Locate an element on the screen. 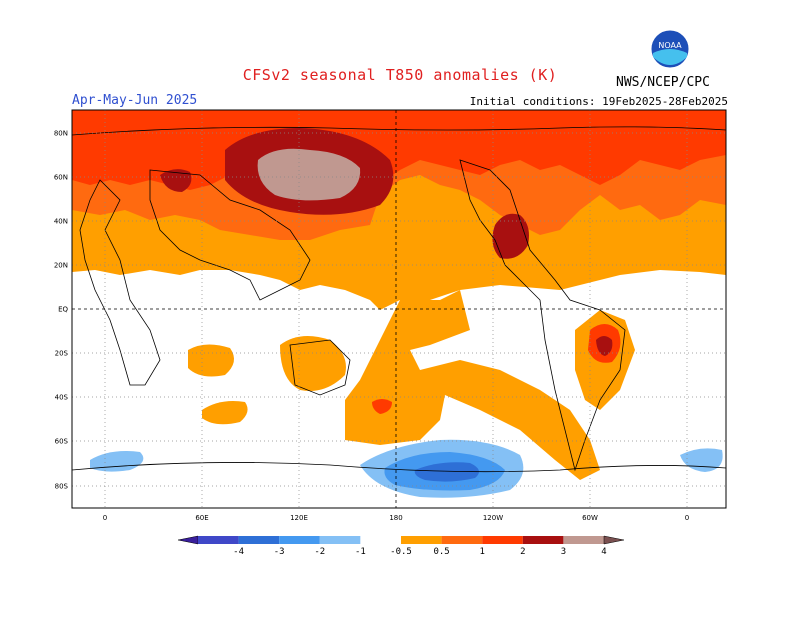  lat-label: 60S is located at coordinates (62, 442).